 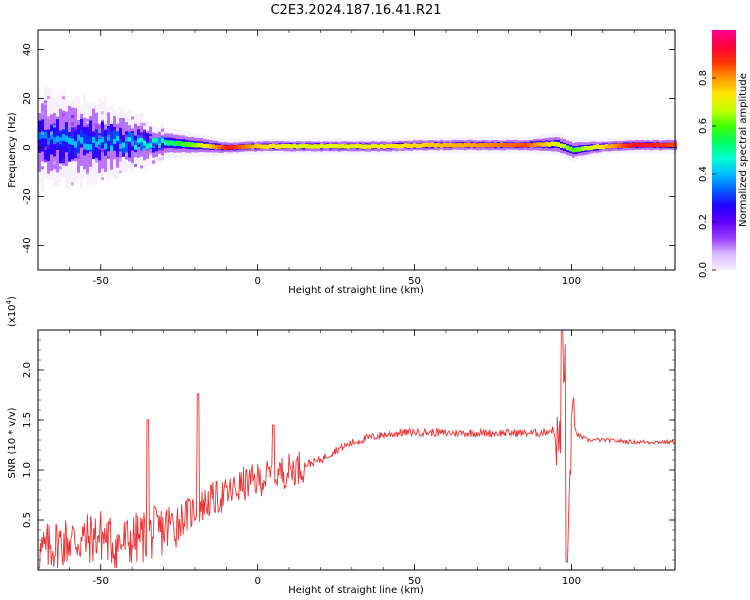 I want to click on snr-y-tick-label: 0.5, so click(x=27, y=520).